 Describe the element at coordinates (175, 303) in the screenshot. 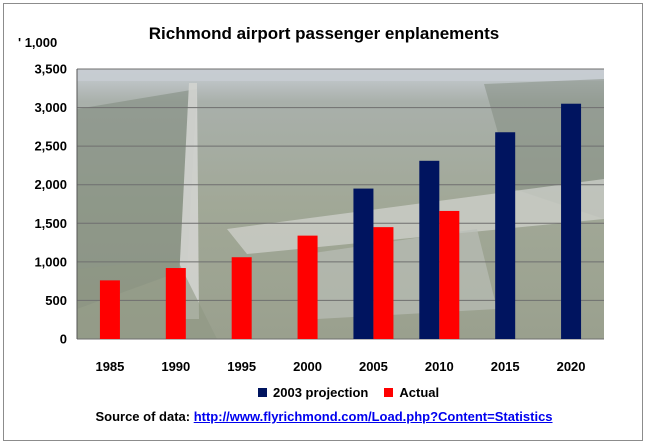

I see `bar-actual-1990` at that location.